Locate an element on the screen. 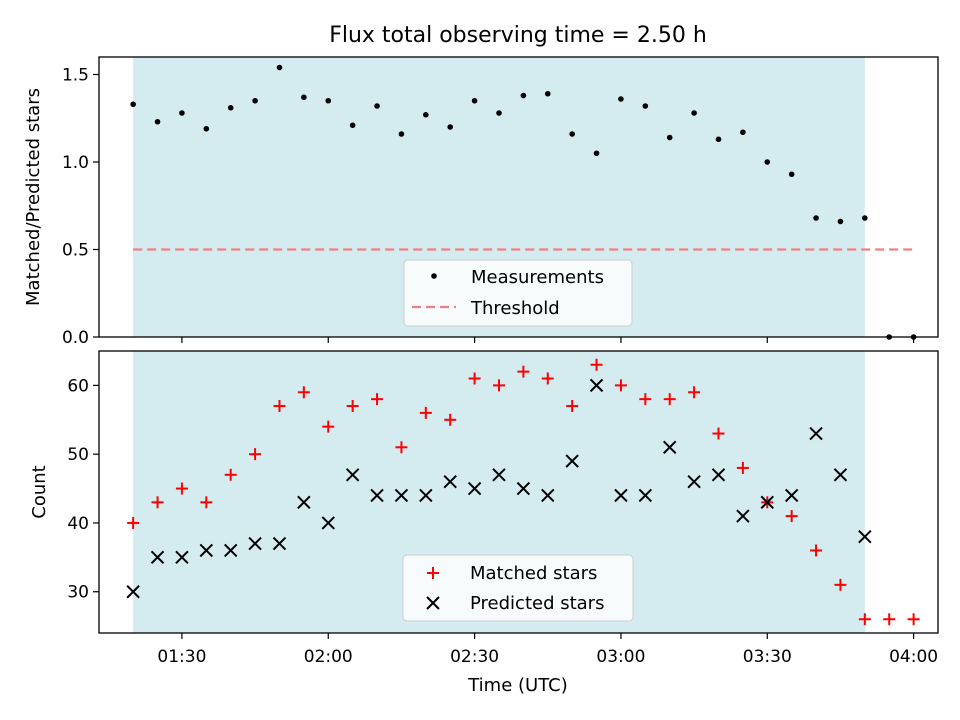 The height and width of the screenshot is (720, 960). top-legend: Measurements Threshold is located at coordinates (518, 293).